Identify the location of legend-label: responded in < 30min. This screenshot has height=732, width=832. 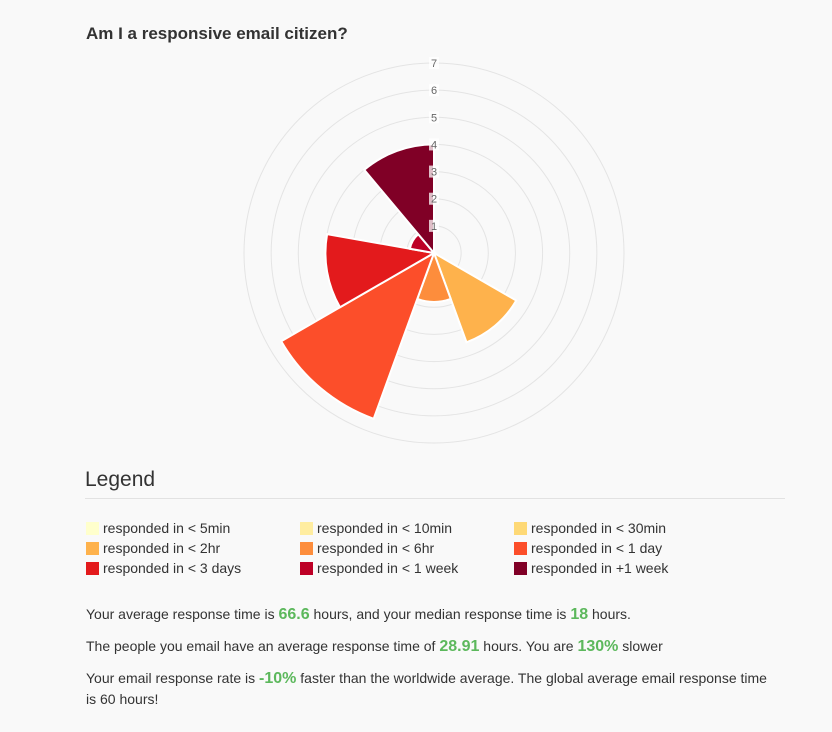
(599, 528).